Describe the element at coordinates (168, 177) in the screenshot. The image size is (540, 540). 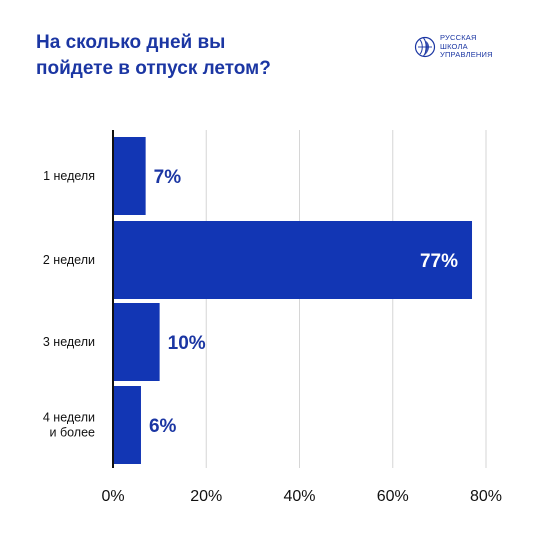
I see `value-label-1: 7%` at that location.